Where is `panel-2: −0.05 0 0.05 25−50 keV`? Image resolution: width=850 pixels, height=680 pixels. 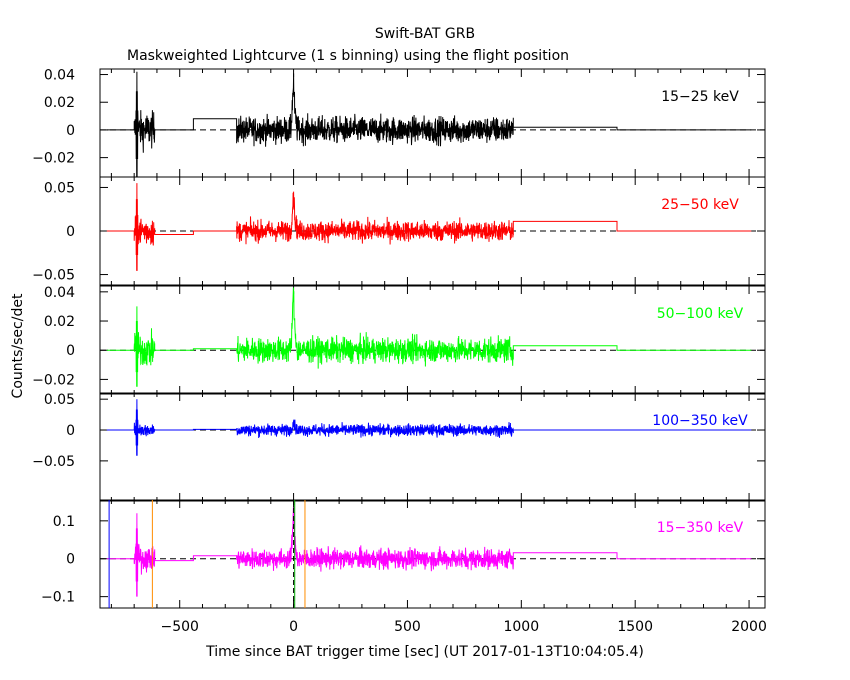
panel-2: −0.05 0 0.05 25−50 keV is located at coordinates (399, 231).